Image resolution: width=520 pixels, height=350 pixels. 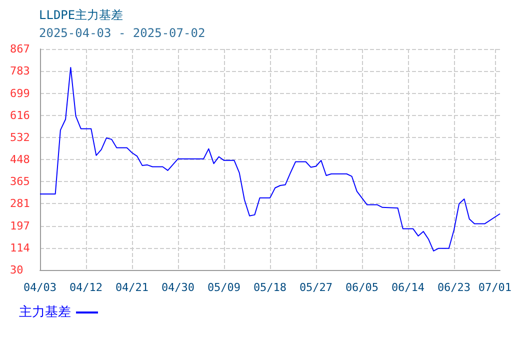 What do you see at coordinates (20, 49) in the screenshot?
I see `y-tick-label: 867` at bounding box center [20, 49].